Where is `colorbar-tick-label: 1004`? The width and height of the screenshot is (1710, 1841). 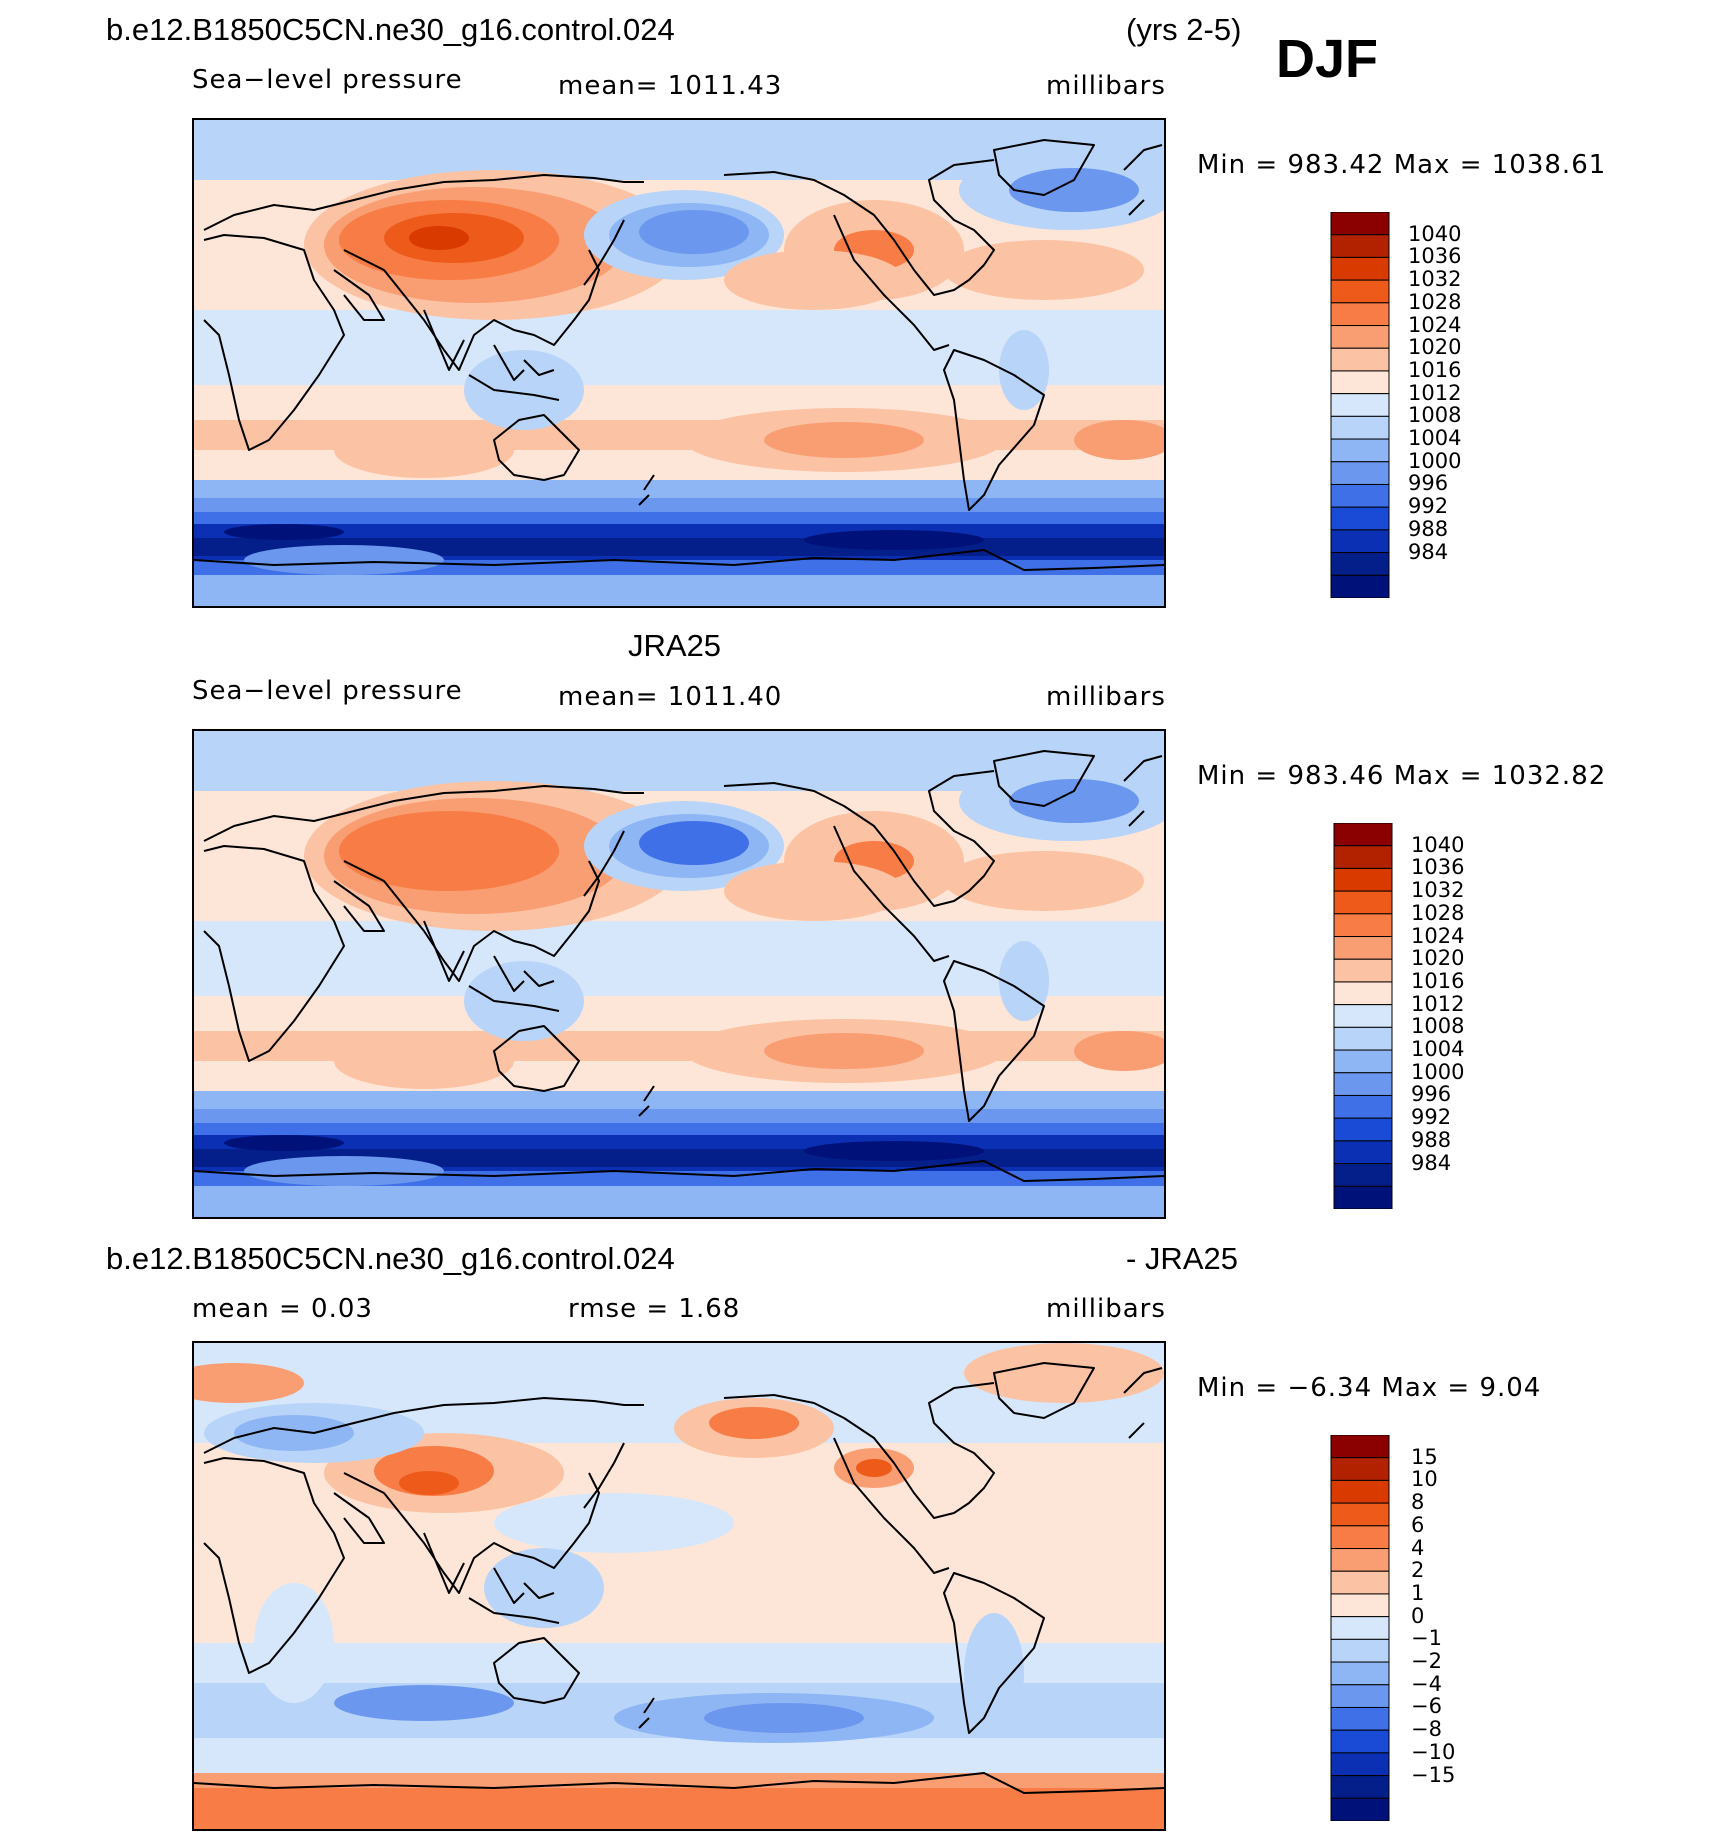
colorbar-tick-label: 1004 is located at coordinates (1438, 1049).